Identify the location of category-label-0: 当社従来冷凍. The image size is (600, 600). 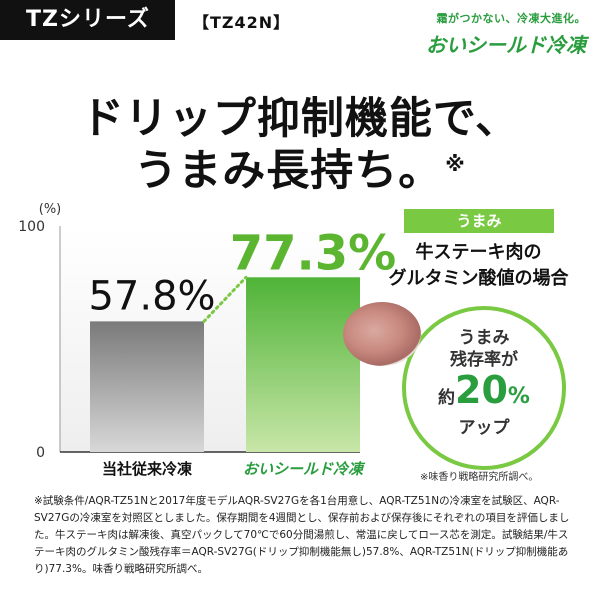
(147, 469).